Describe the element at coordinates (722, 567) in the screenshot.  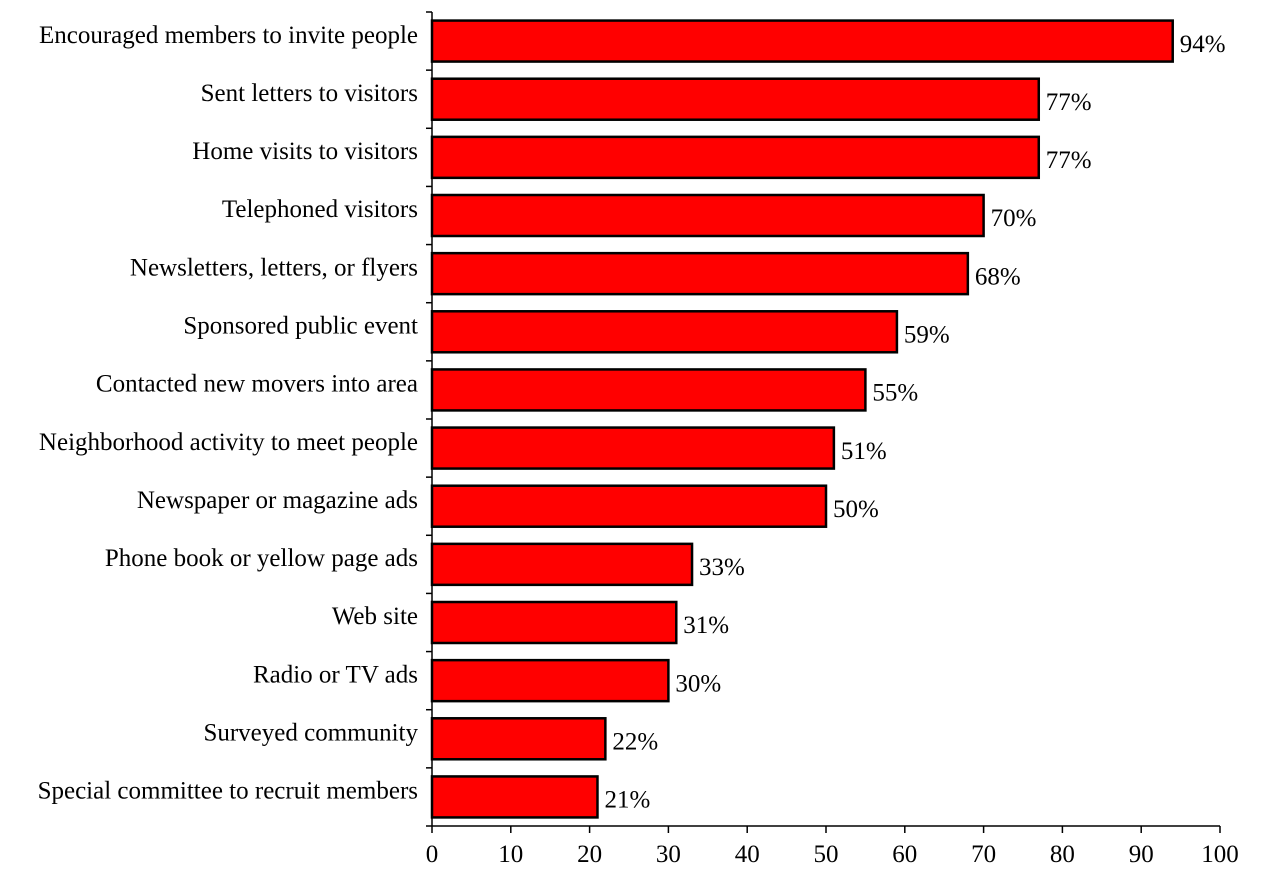
I see `data-label: 33%` at that location.